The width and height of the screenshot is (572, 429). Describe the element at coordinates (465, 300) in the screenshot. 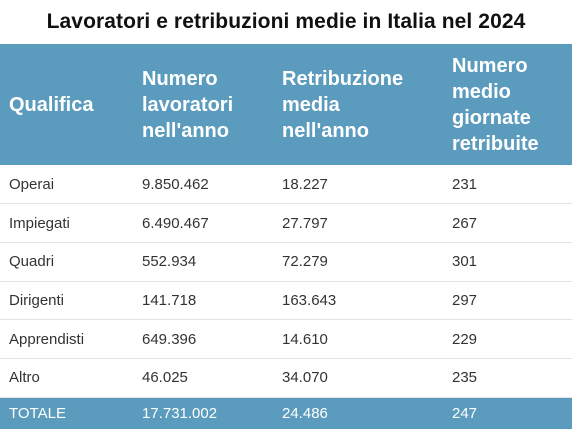

I see `cell-giornate: 297` at that location.